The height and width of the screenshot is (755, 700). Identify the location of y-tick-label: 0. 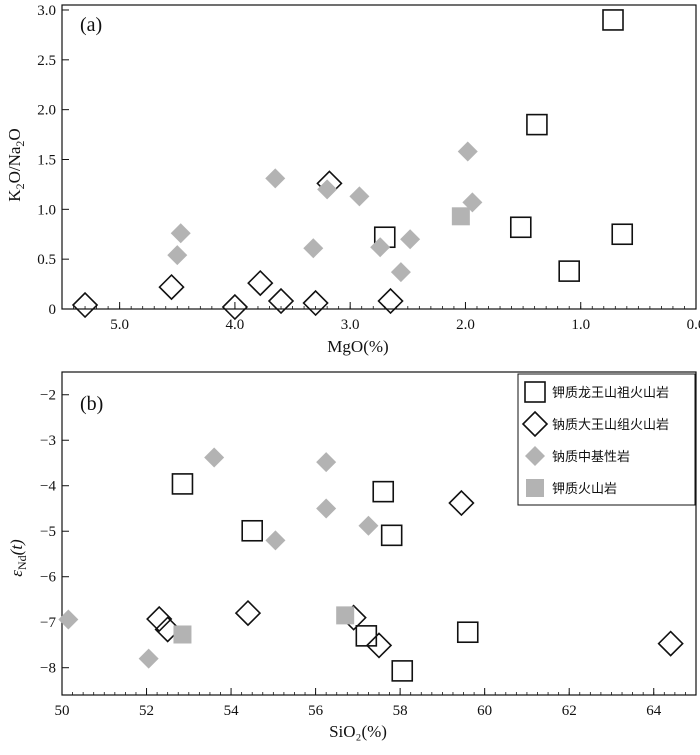
(53, 310).